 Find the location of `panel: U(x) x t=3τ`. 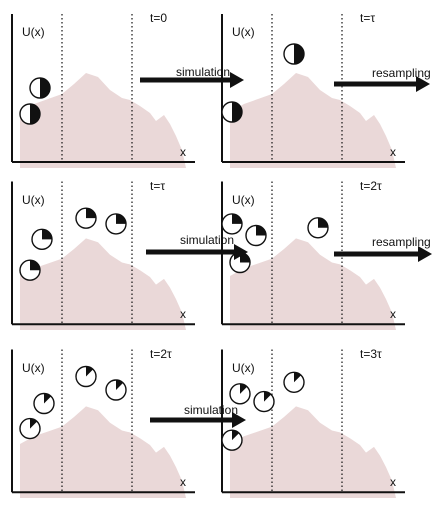

panel: U(x) x t=3τ is located at coordinates (313, 423).